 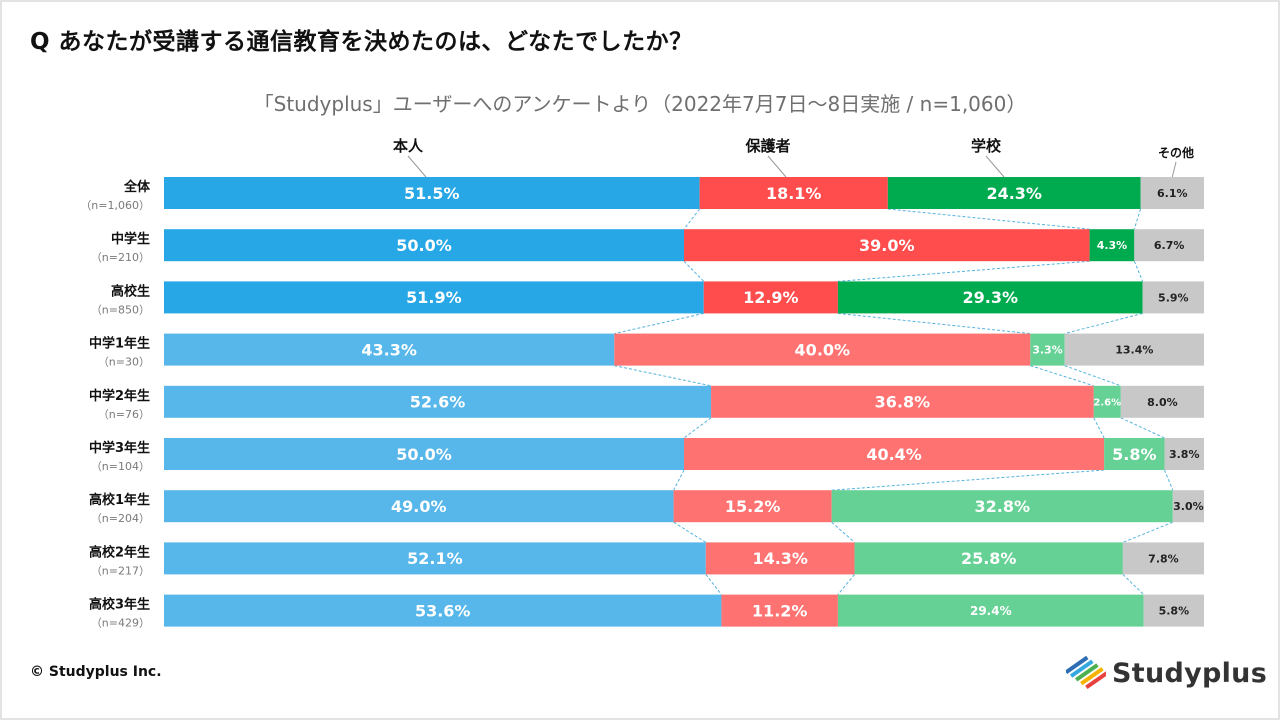 I want to click on data-label: 52.6%, so click(x=438, y=402).